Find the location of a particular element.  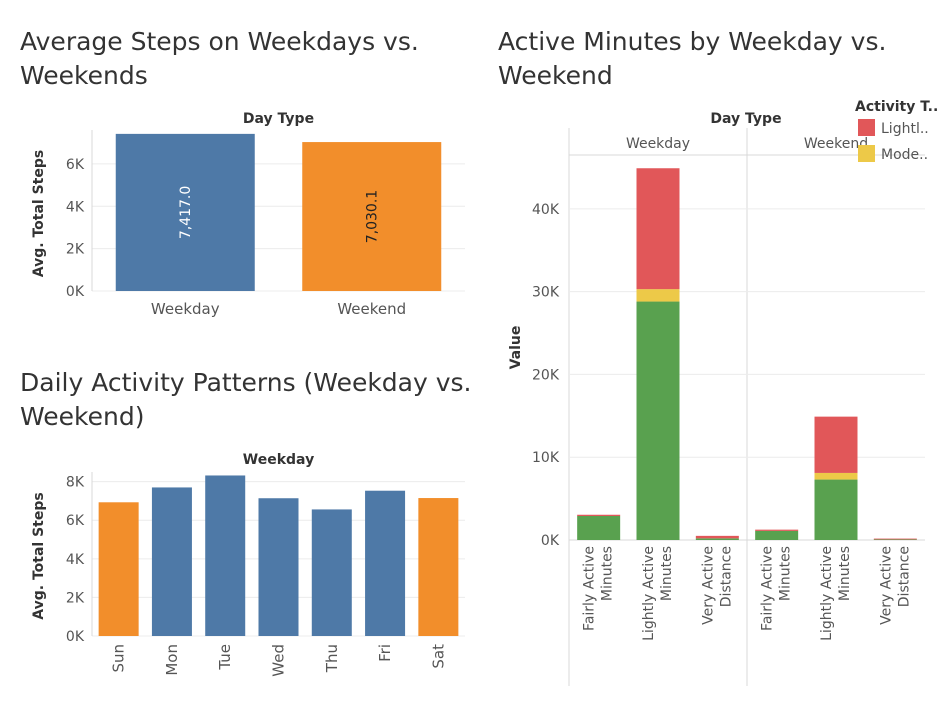

chart3-y-tick-label: 20K is located at coordinates (546, 375).